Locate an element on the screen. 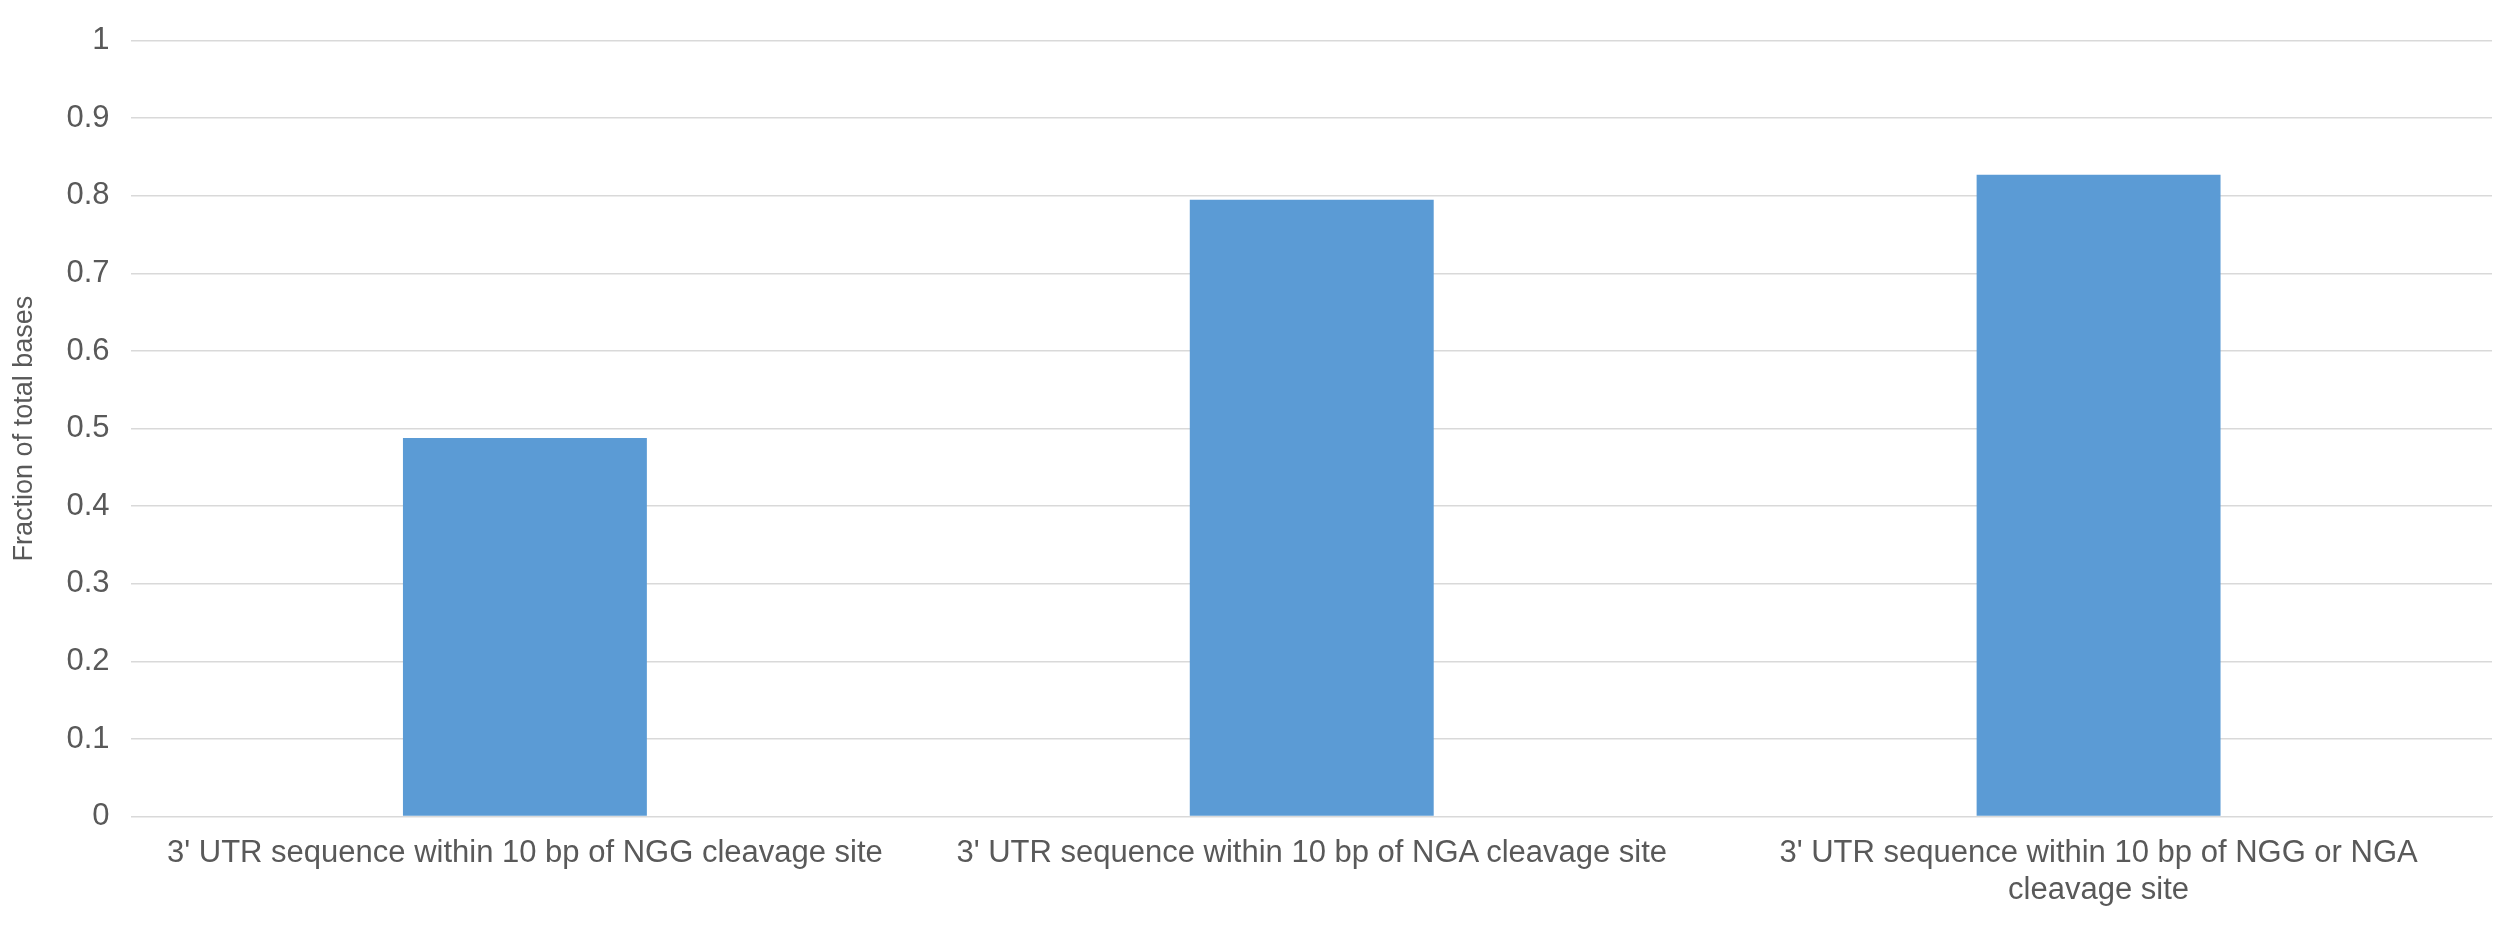  y-tick-label: 0.4 is located at coordinates (88, 504).